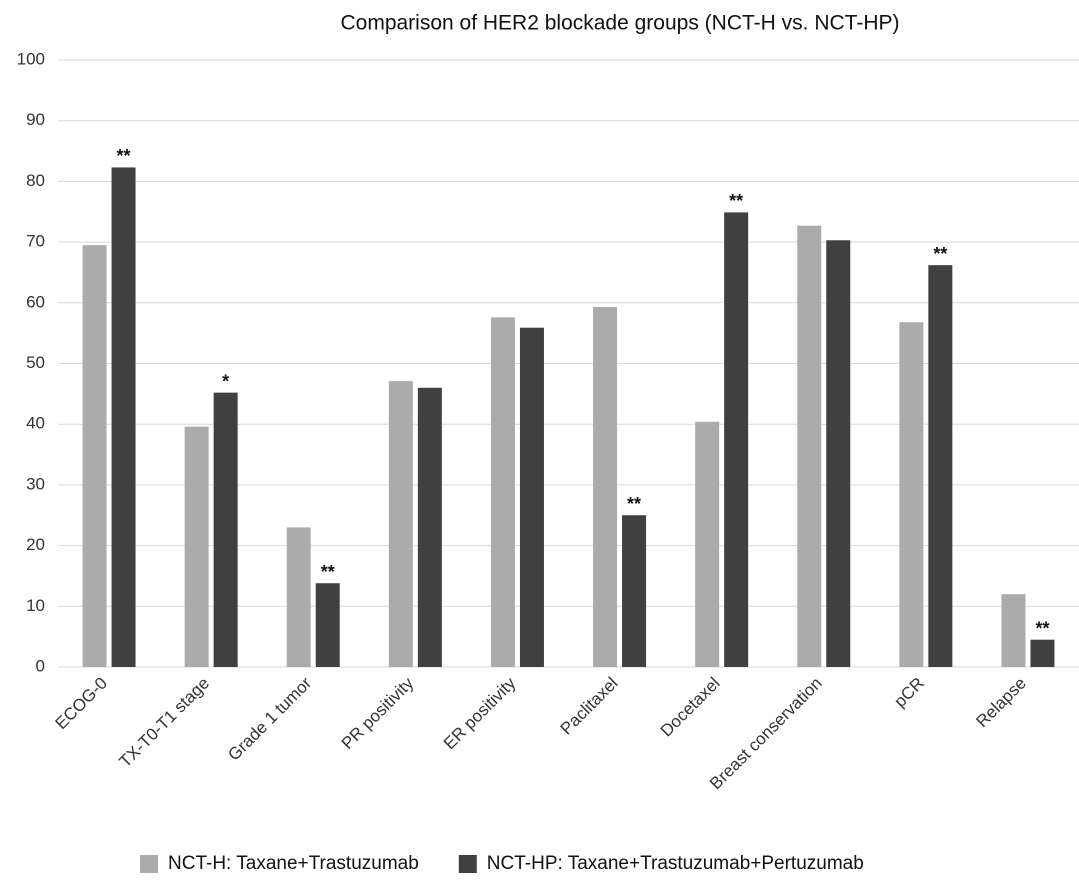 The height and width of the screenshot is (881, 1079). What do you see at coordinates (35, 362) in the screenshot?
I see `y-tick-label: 50` at bounding box center [35, 362].